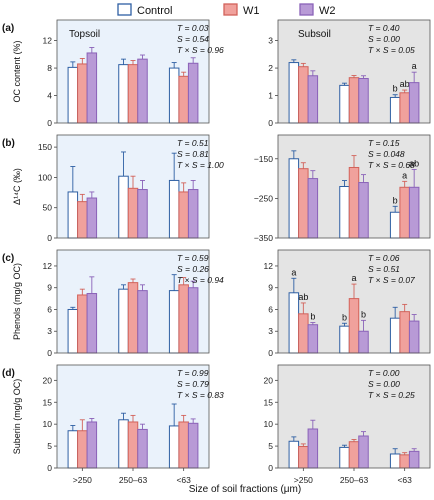 Image resolution: width=434 pixels, height=500 pixels. Describe the element at coordinates (48, 402) in the screenshot. I see `y-tick-label: 15` at that location.